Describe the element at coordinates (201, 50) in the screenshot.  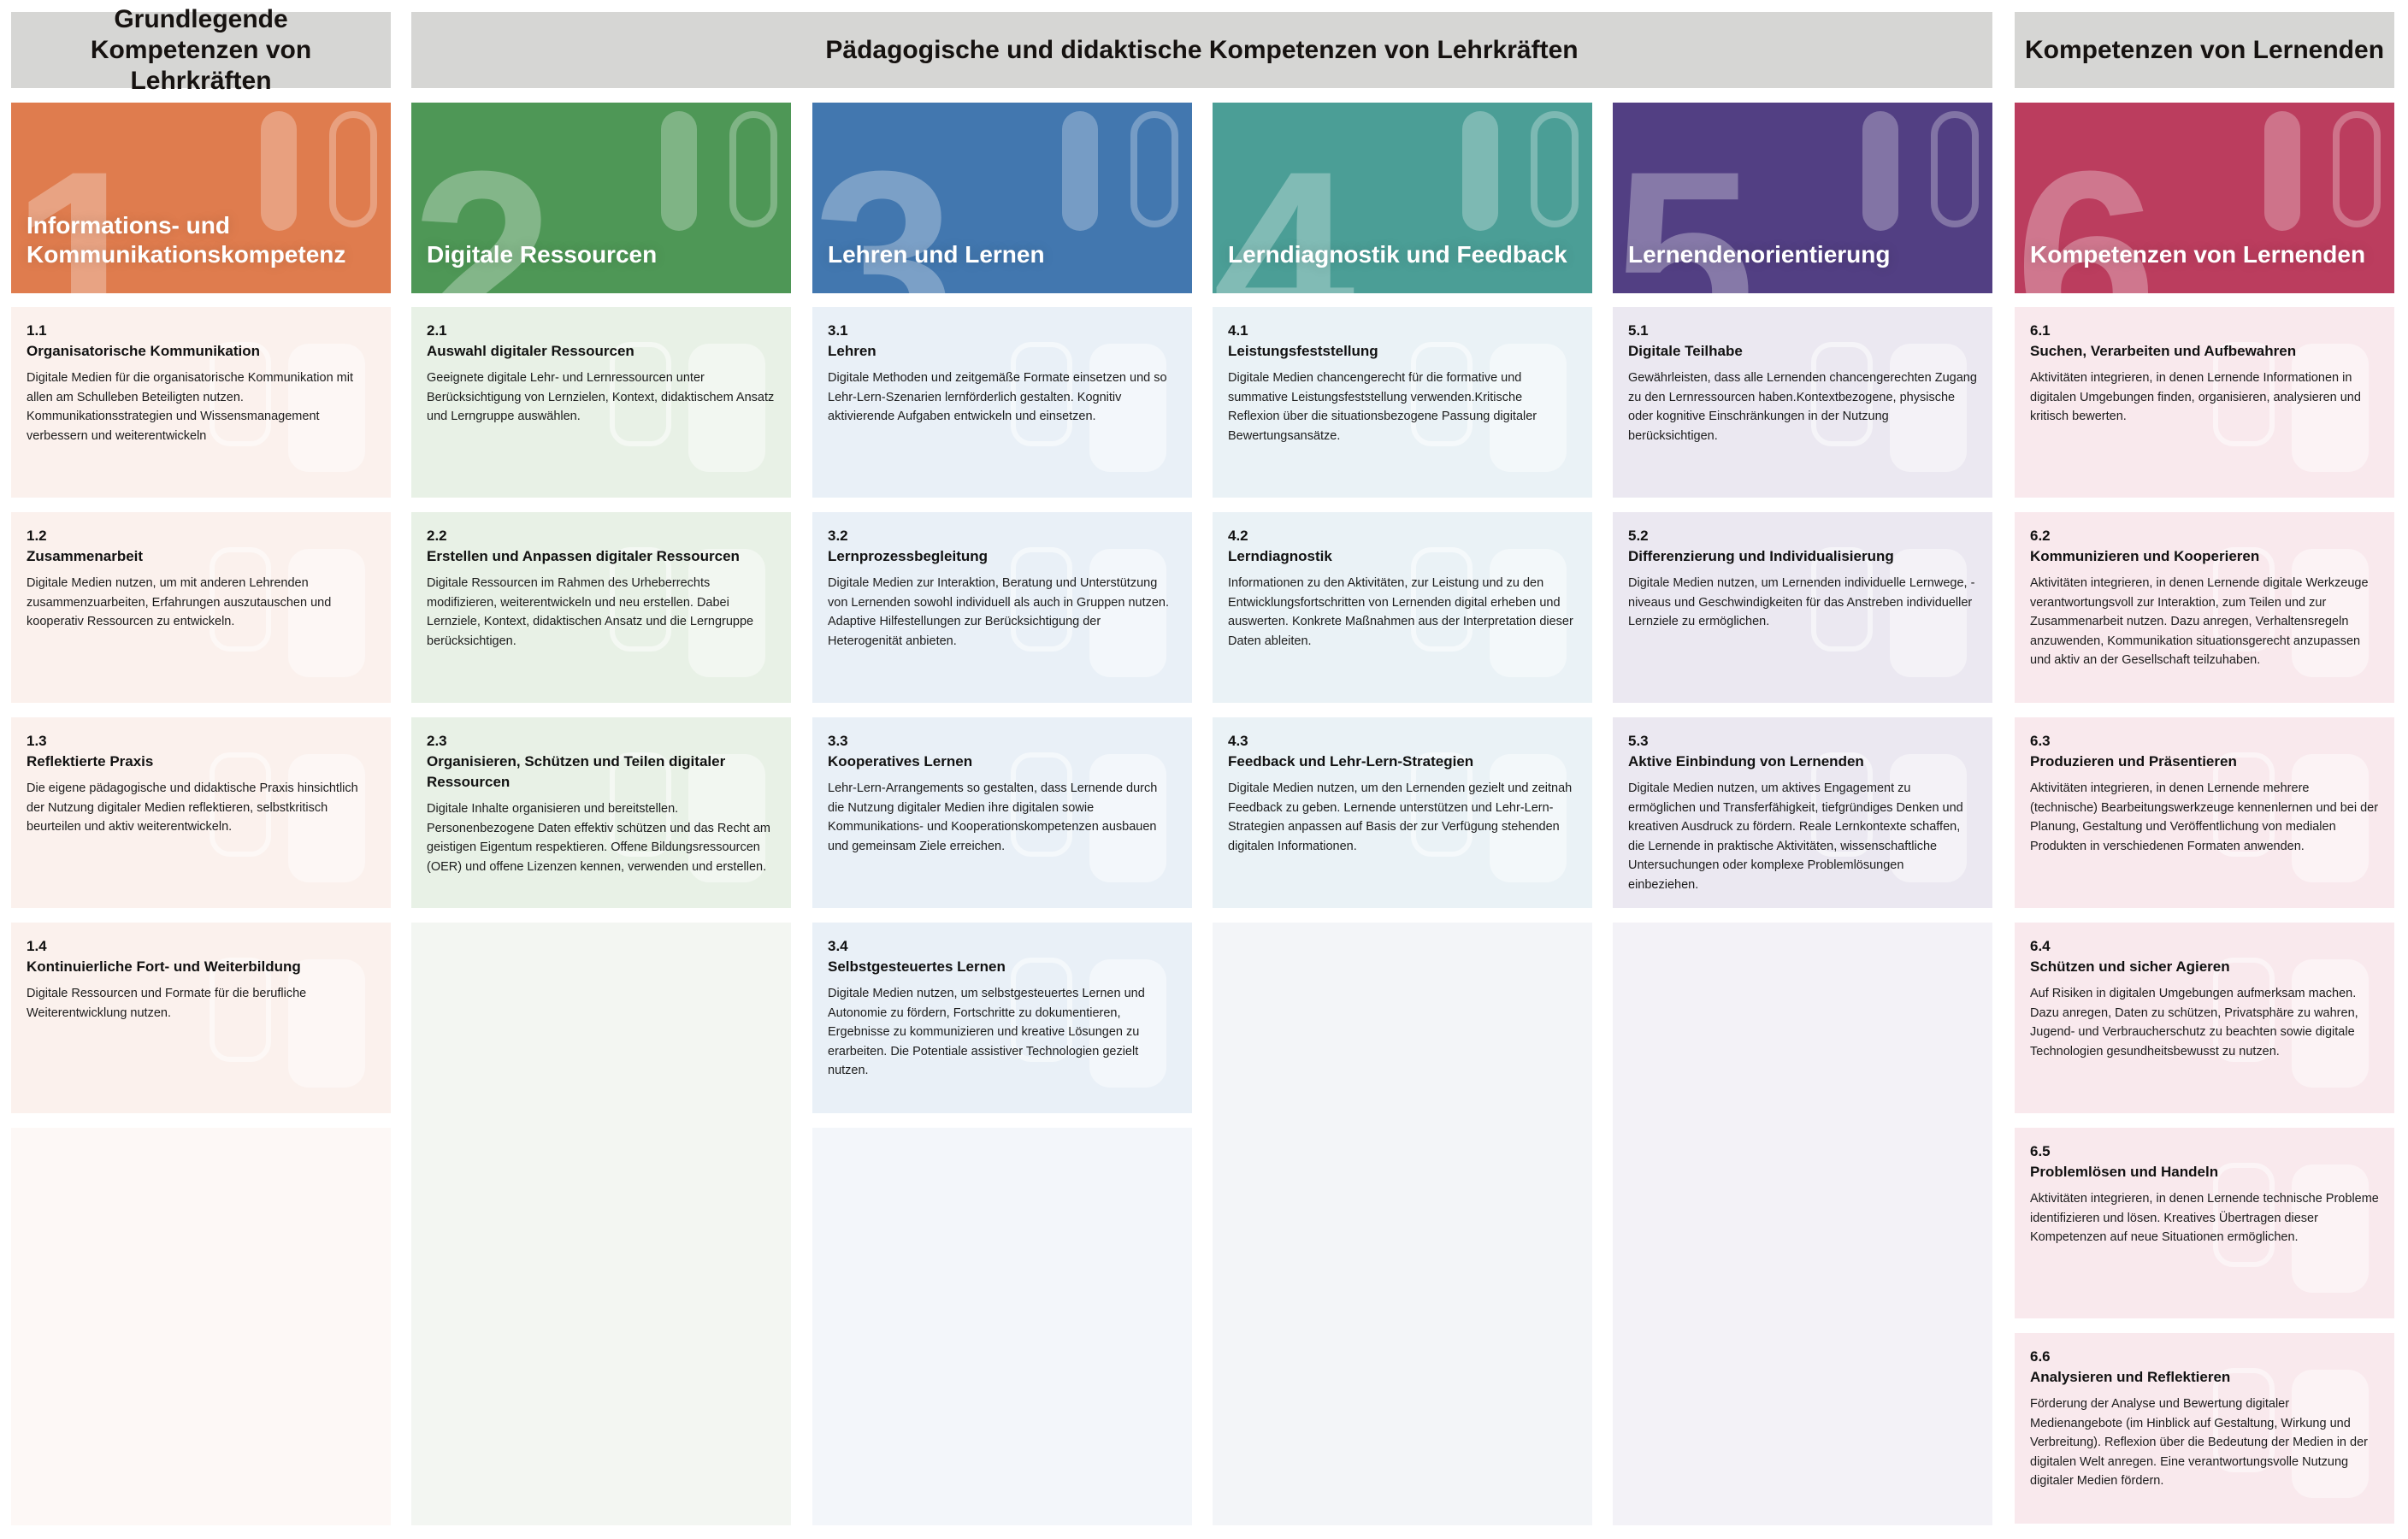
I see `header-grundlegende-kompetenzen: Grundlegende Kompetenzen von Lehrkräften` at that location.